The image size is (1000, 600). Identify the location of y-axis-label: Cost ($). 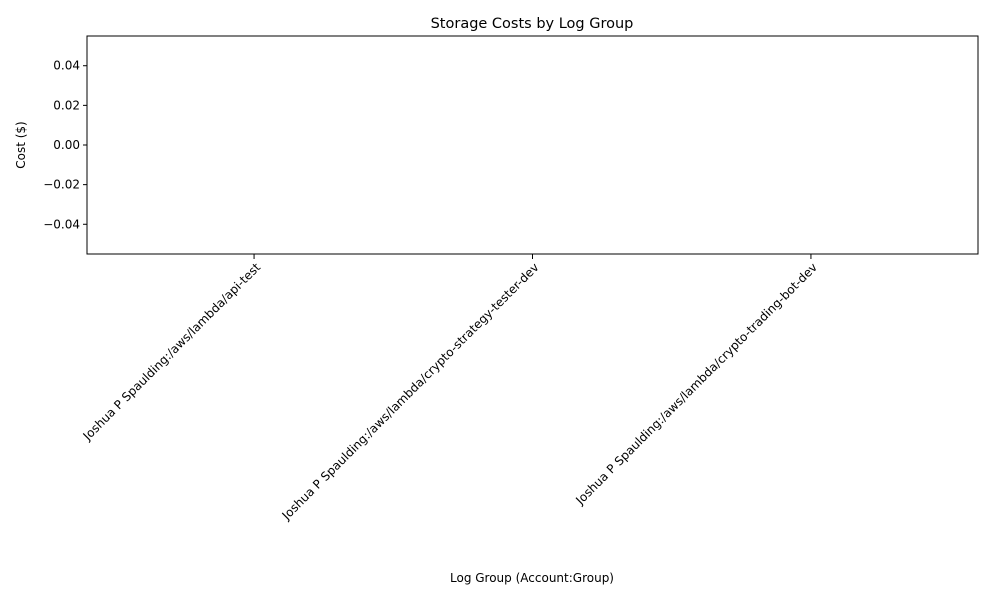
(21, 145).